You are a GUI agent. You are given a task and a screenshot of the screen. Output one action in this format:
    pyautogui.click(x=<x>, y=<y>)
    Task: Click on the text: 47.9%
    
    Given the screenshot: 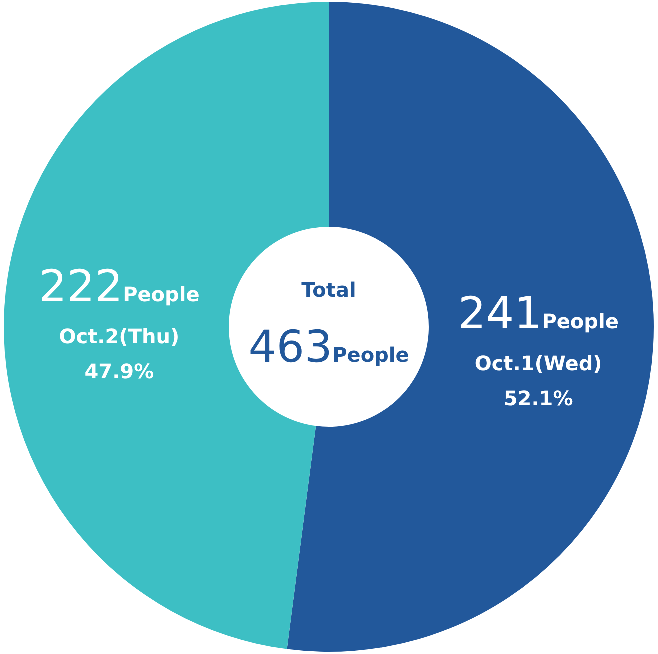 What is the action you would take?
    pyautogui.click(x=119, y=371)
    